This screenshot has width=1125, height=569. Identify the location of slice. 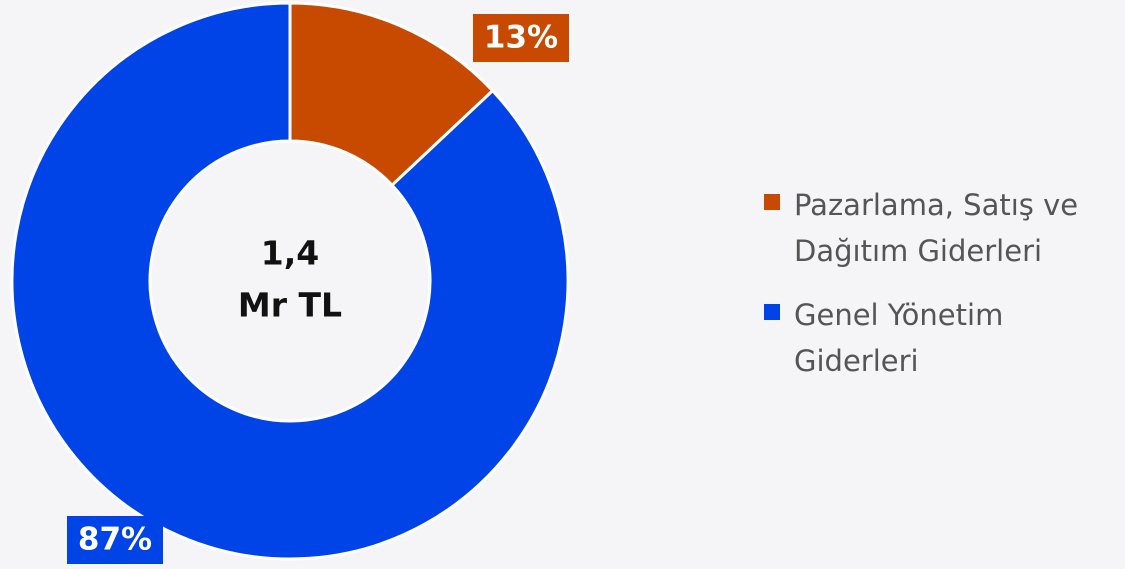
(391, 94).